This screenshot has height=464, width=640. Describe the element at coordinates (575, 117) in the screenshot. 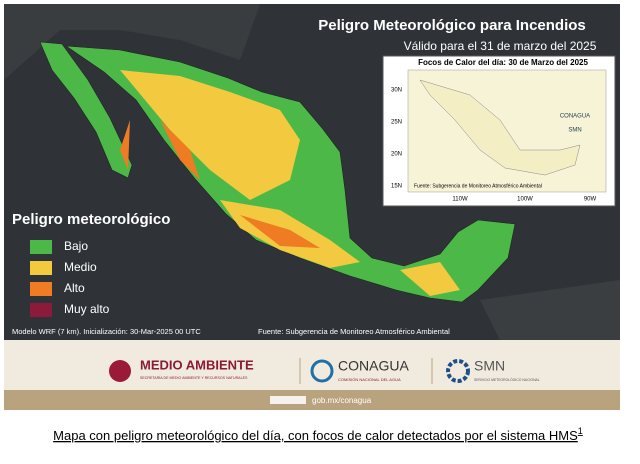

I see `inset-logo: CONAGUA` at that location.